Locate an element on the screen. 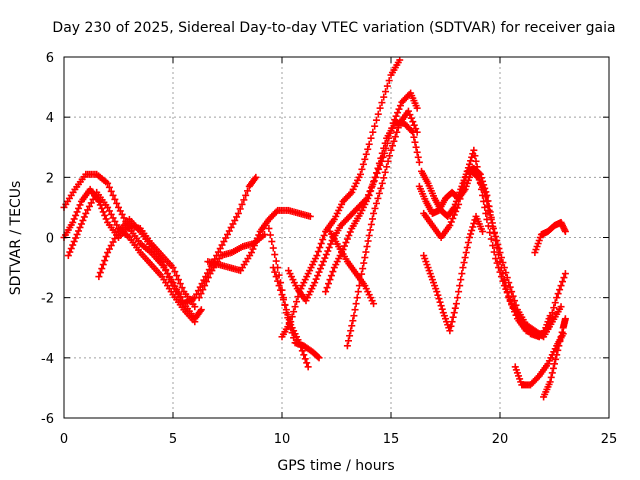 This screenshot has width=640, height=480. y-tick-label: 0 is located at coordinates (50, 239).